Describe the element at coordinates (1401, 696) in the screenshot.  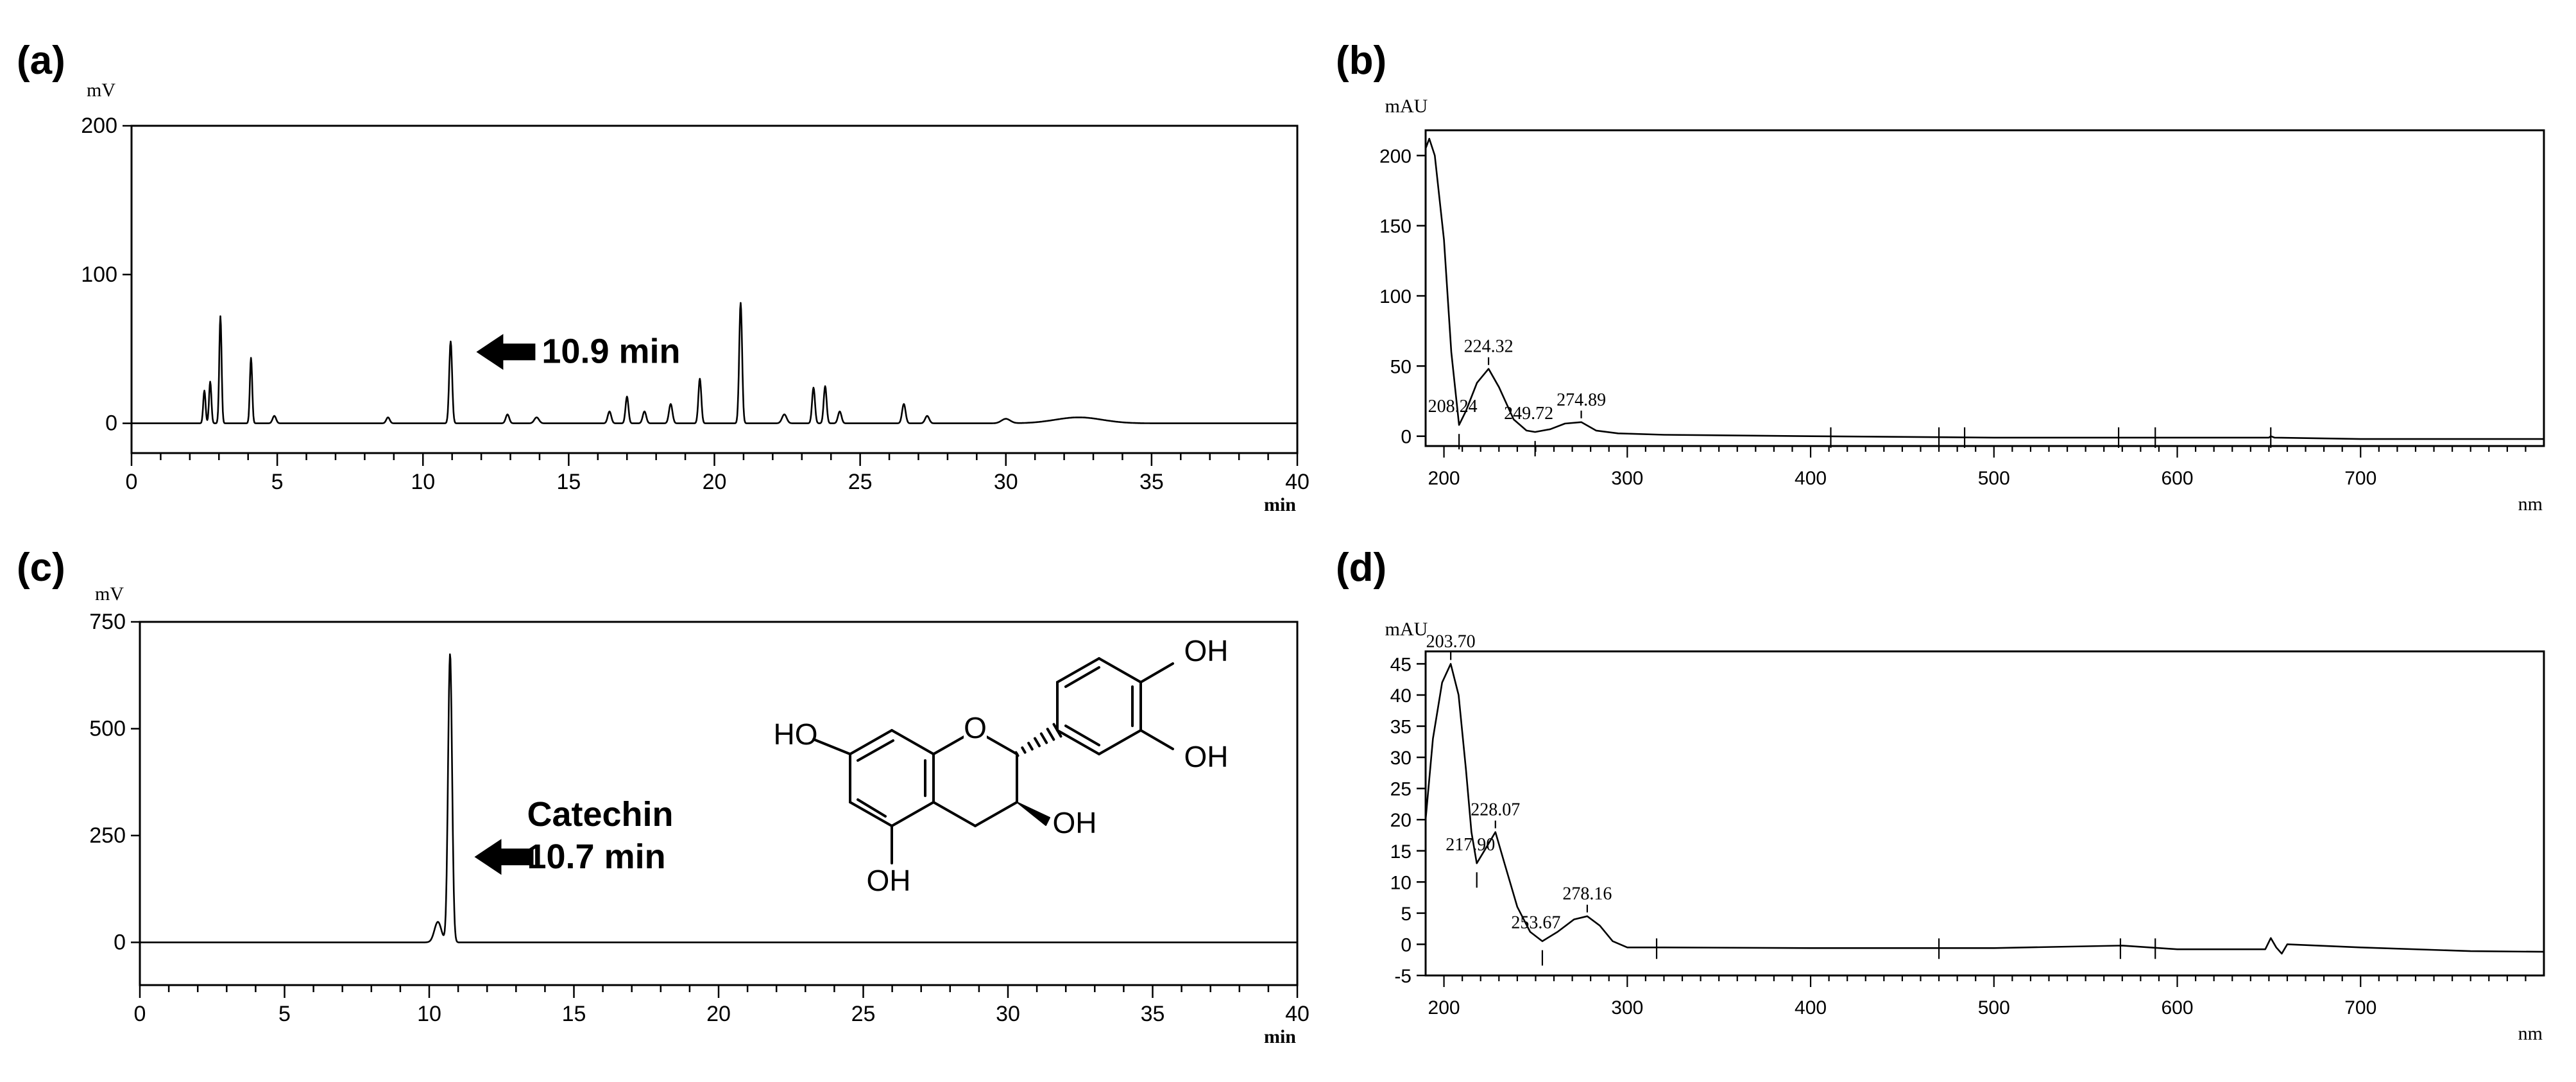
I see `y-tick-label: 40` at that location.